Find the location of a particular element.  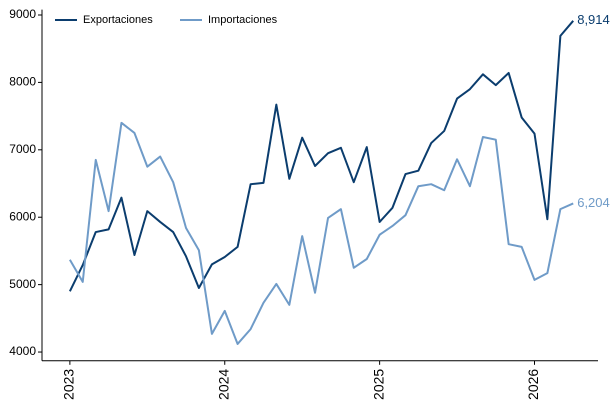

y-tick-label: 5000 is located at coordinates (22, 284).